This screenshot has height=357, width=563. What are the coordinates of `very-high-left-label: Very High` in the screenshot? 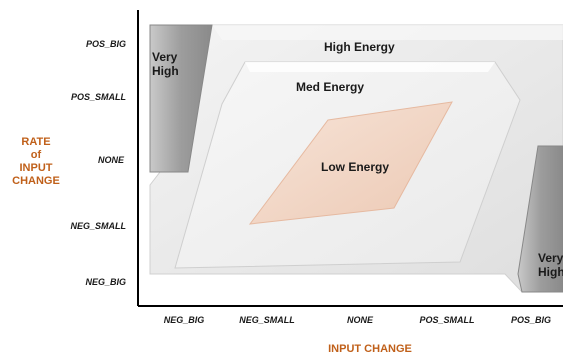 It's located at (165, 64).